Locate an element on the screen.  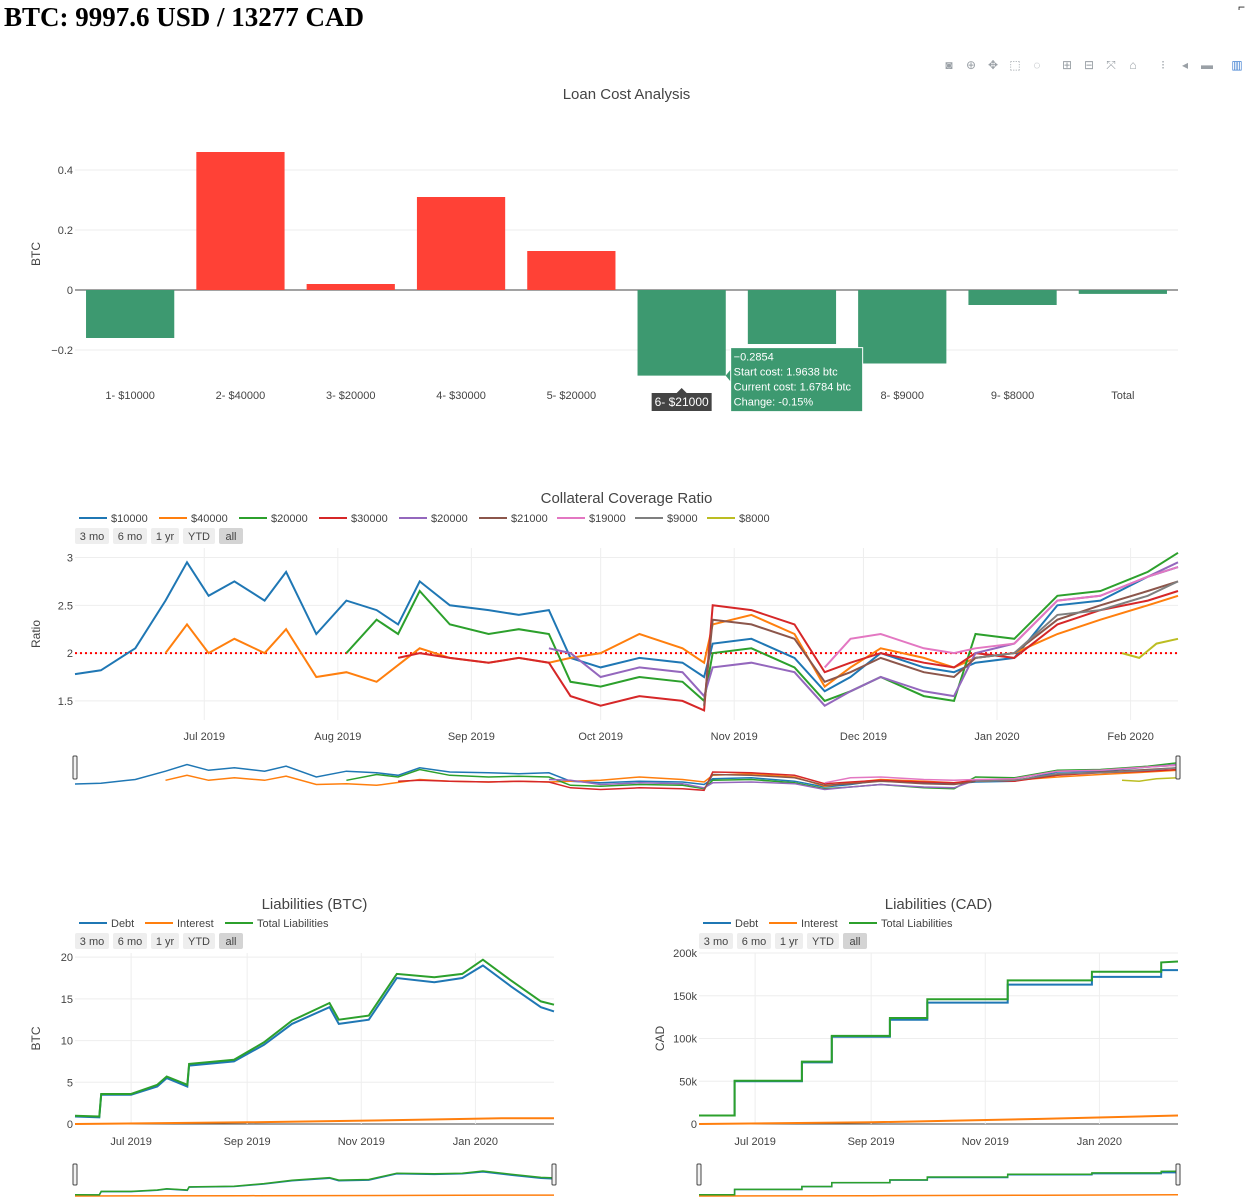
legend-label: $21000 is located at coordinates (529, 519).